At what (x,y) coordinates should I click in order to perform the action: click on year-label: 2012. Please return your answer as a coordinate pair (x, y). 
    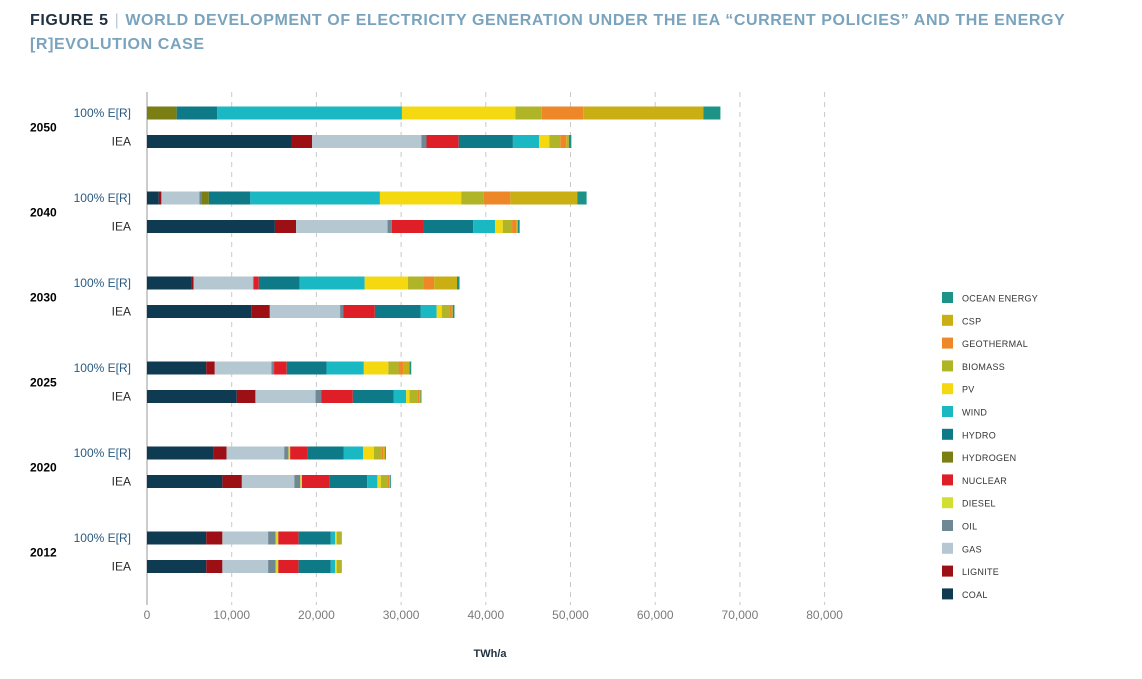
    Looking at the image, I should click on (43, 552).